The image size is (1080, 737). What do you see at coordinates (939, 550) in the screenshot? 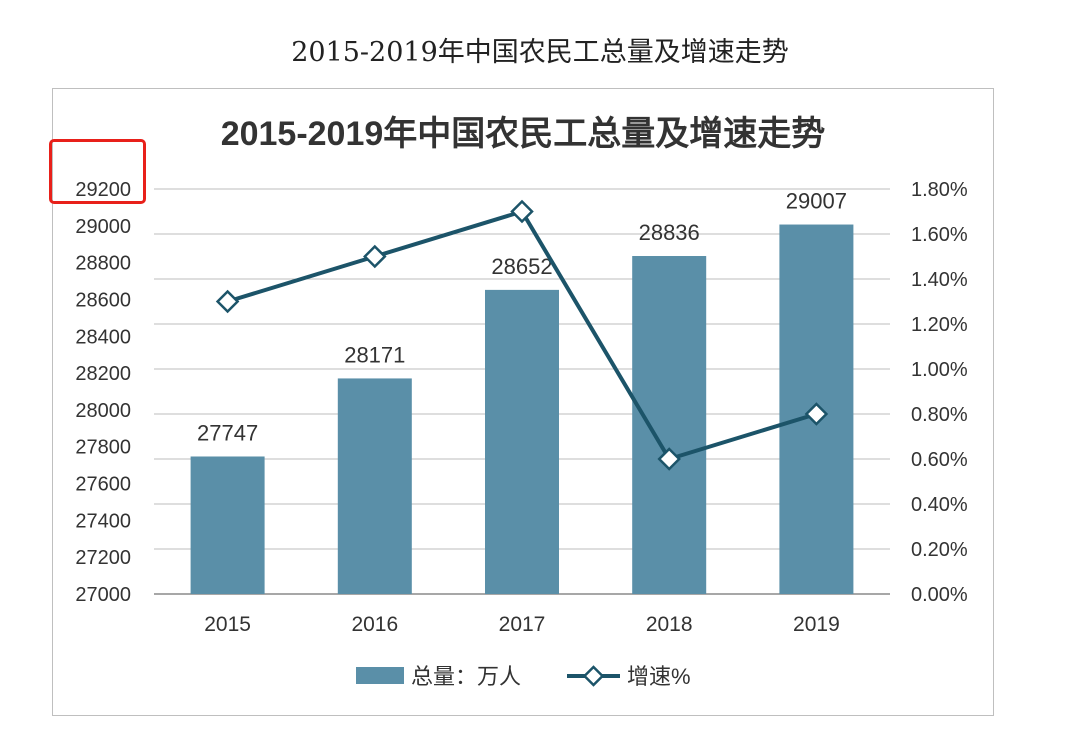
I see `right-axis-tick-label: 0.20%` at bounding box center [939, 550].